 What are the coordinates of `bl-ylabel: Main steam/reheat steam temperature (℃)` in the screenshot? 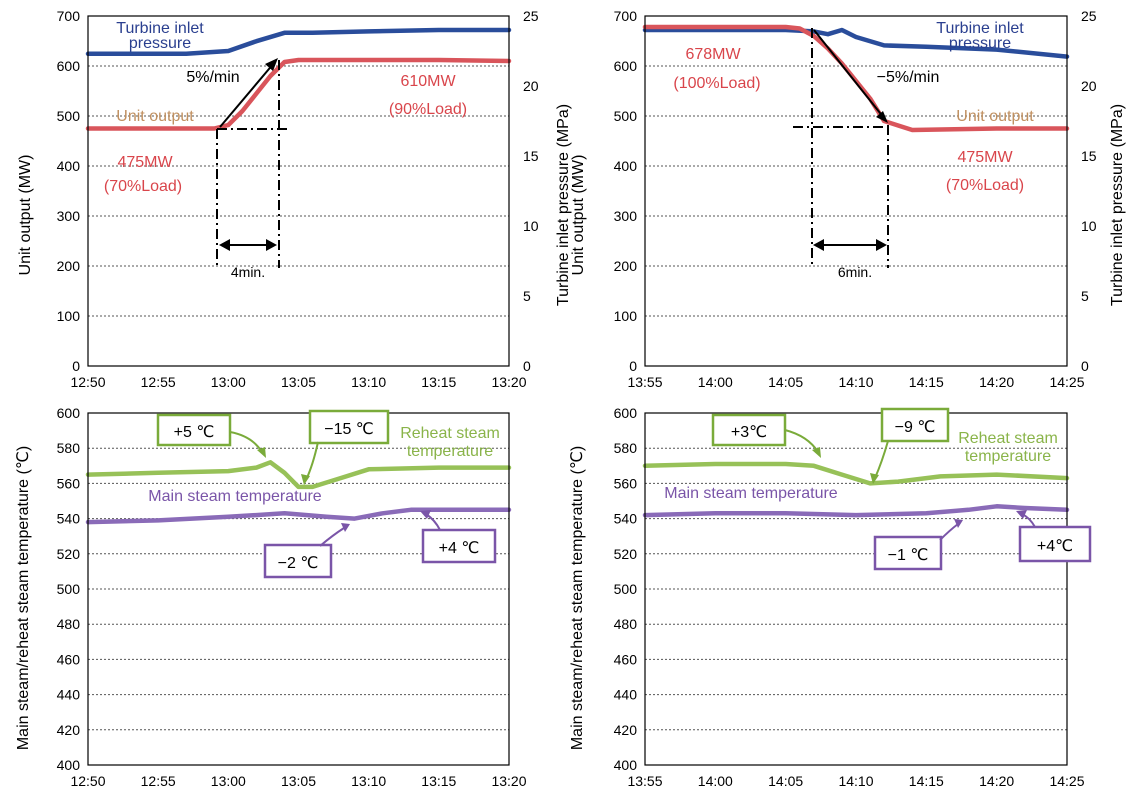 It's located at (23, 598).